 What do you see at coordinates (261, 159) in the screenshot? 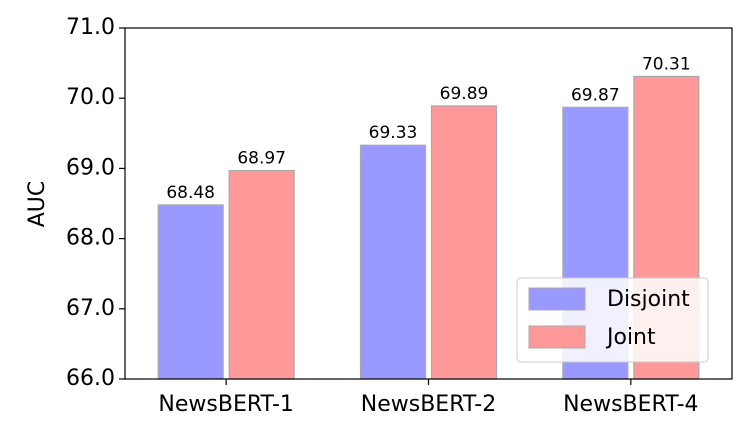
I see `value-label: 68.97` at bounding box center [261, 159].